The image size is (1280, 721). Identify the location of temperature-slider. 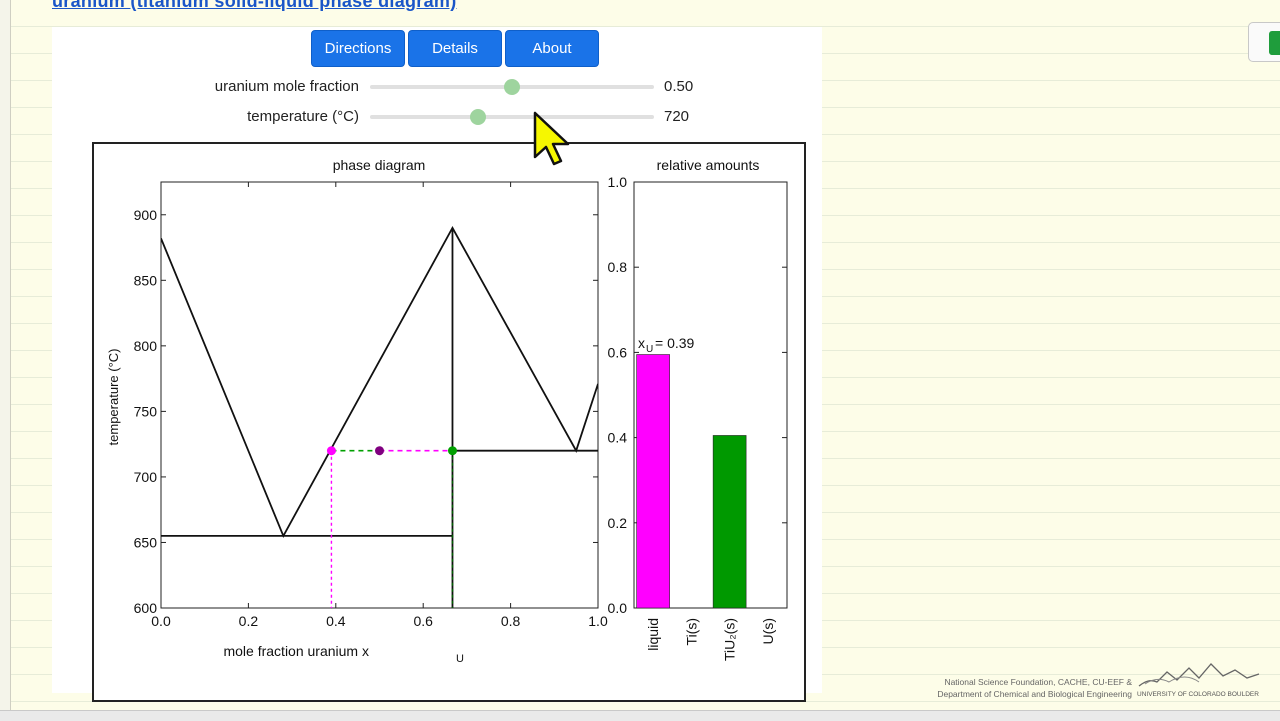
(512, 117).